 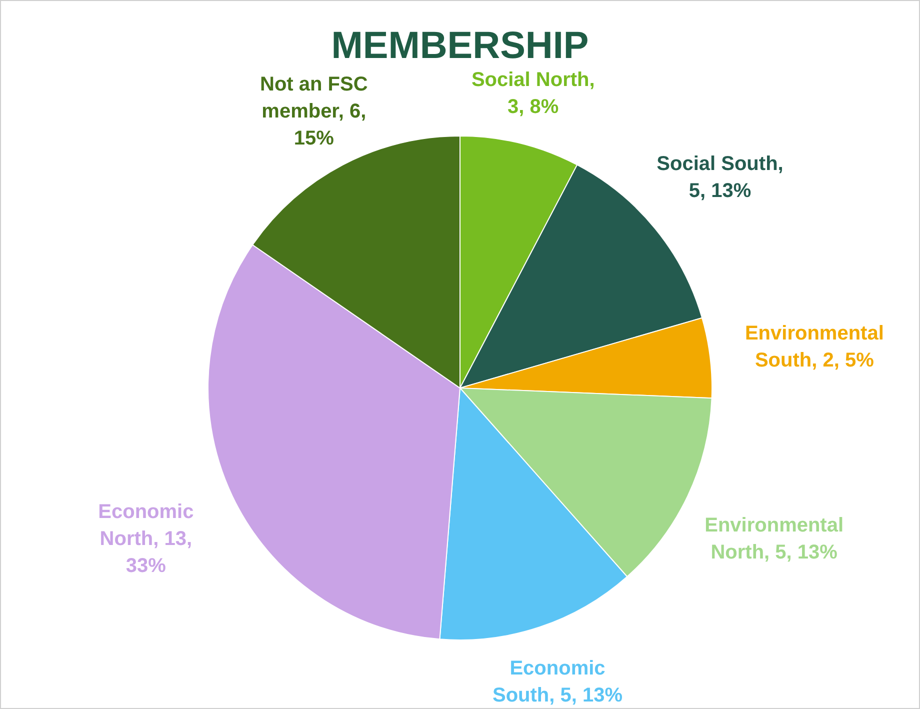 I want to click on slice-label: Social South, 5, 13%, so click(x=720, y=177).